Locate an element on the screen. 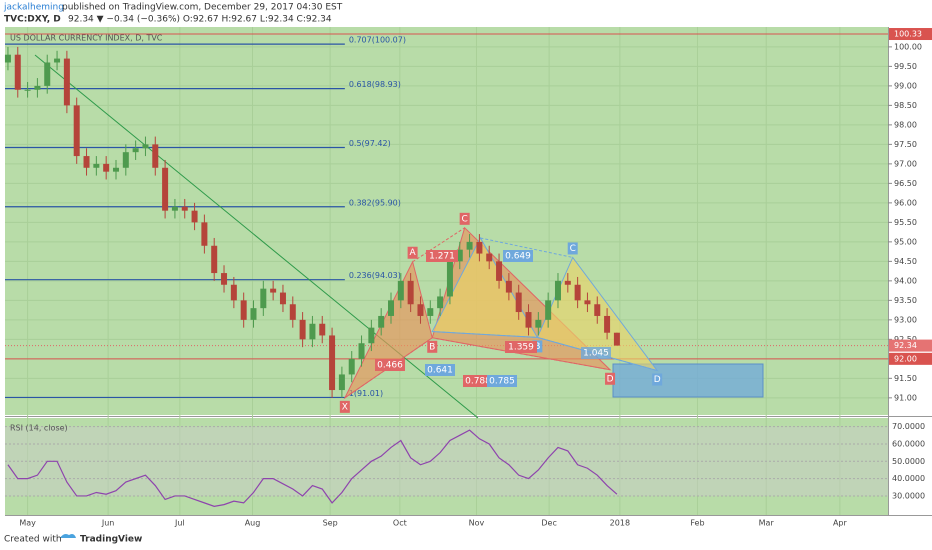 Image resolution: width=932 pixels, height=550 pixels. fib-label: 0.618(98.93) is located at coordinates (375, 84).